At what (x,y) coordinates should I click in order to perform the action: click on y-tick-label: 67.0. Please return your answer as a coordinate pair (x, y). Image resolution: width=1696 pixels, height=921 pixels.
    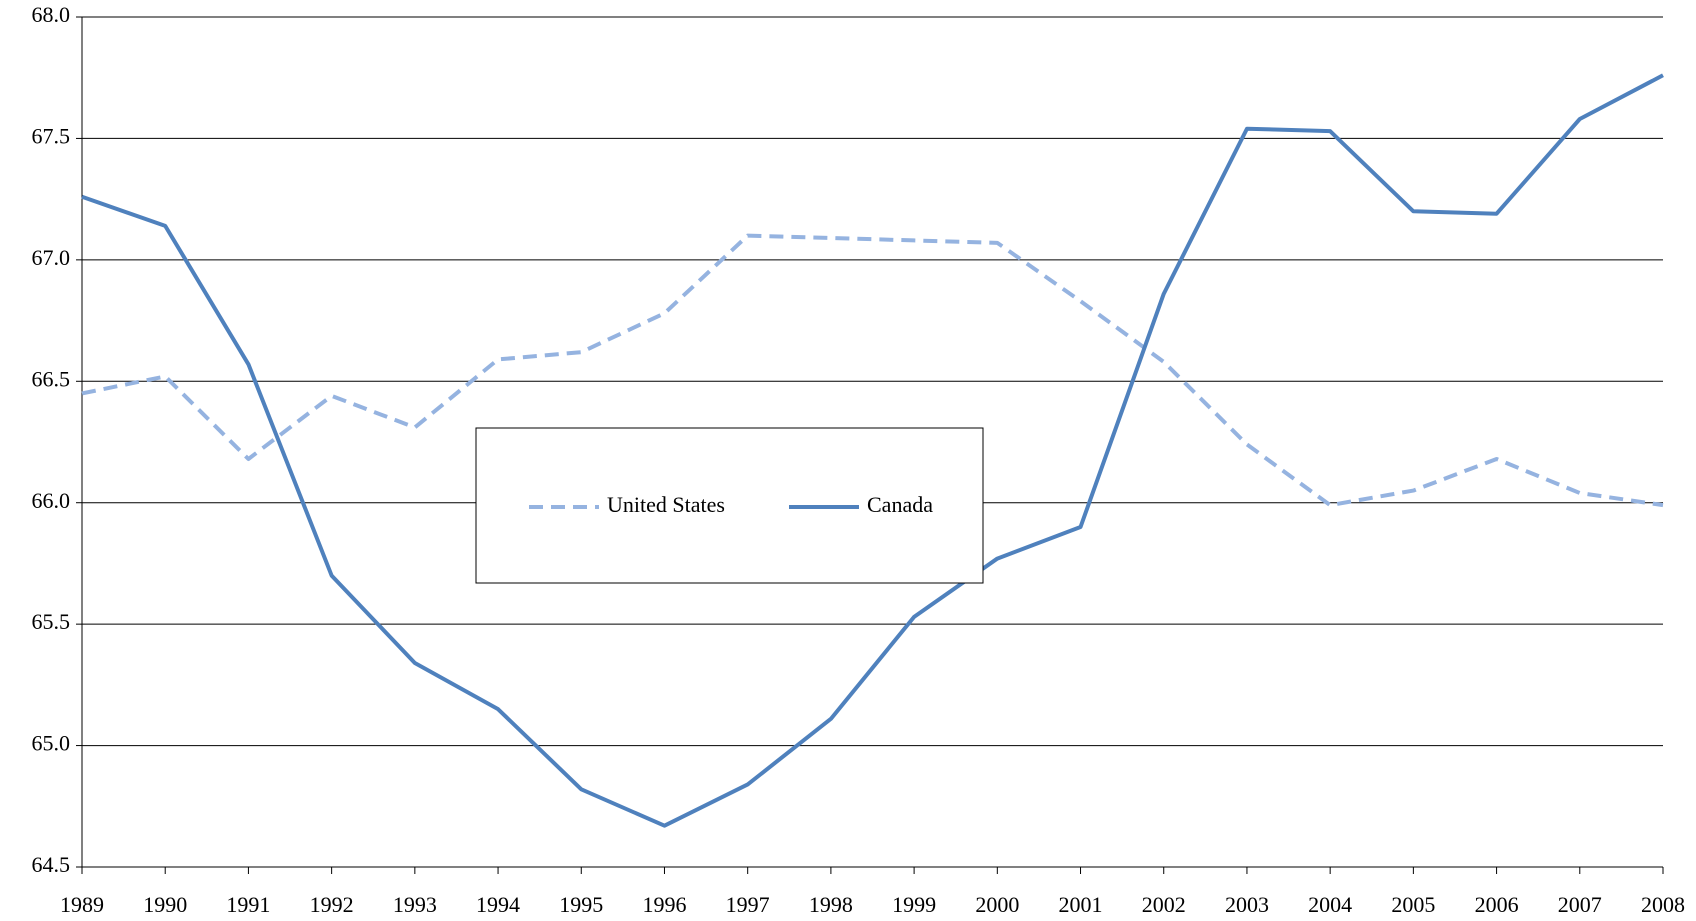
    Looking at the image, I should click on (51, 257).